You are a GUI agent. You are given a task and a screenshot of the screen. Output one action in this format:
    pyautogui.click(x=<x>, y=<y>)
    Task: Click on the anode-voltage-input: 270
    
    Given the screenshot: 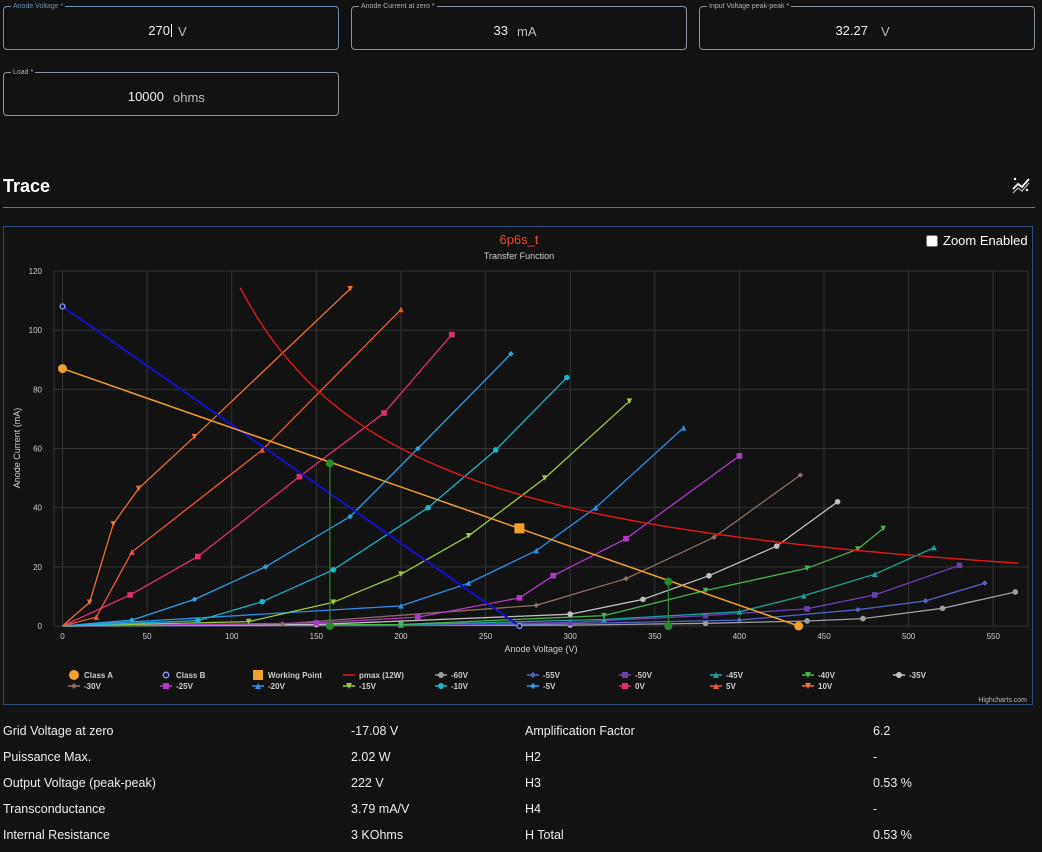 What is the action you would take?
    pyautogui.click(x=160, y=30)
    